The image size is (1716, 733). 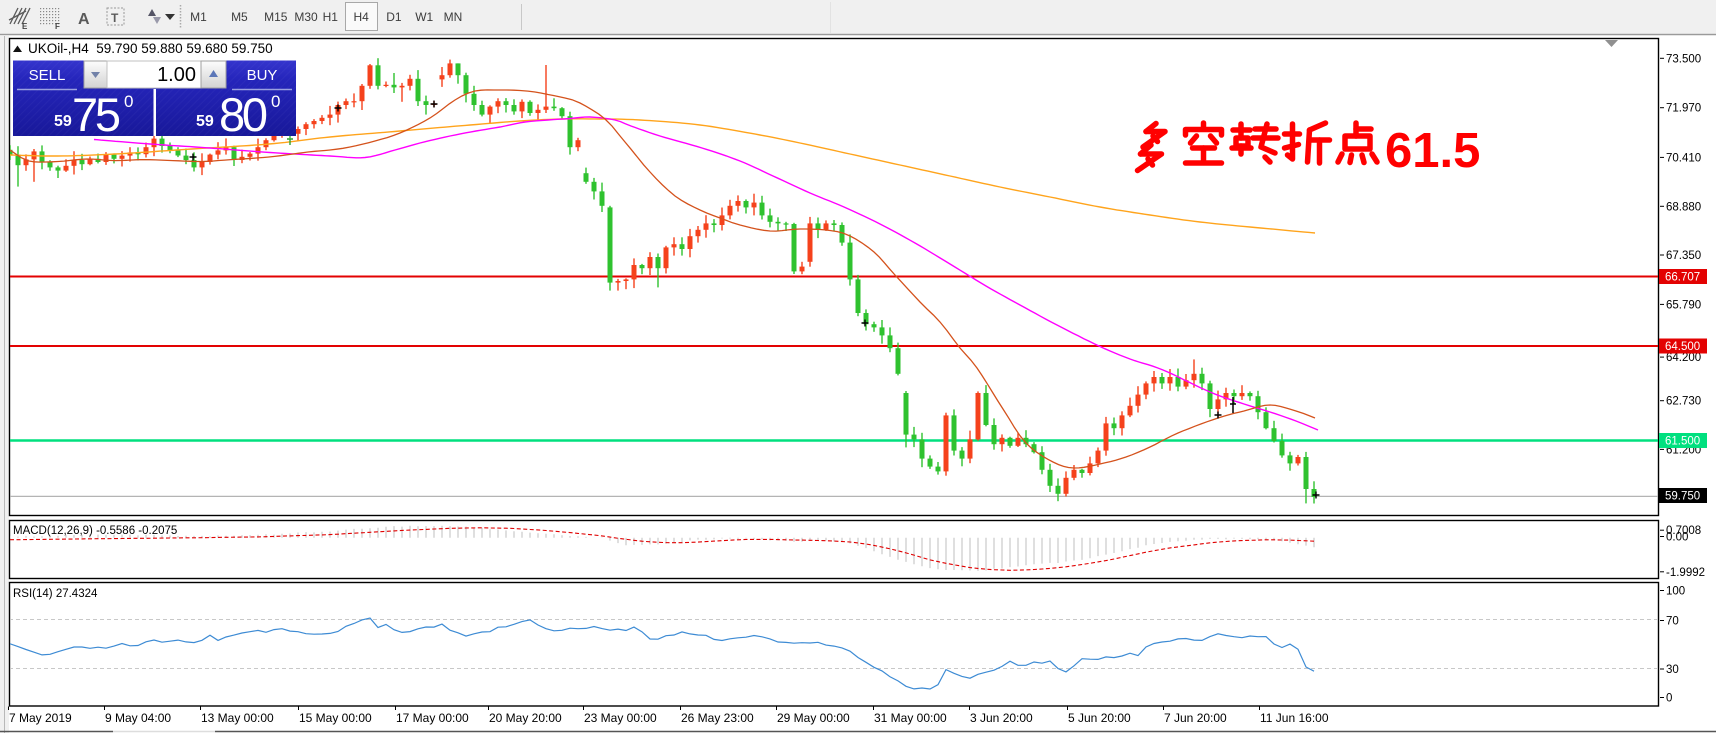 I want to click on svg-text: M5, so click(x=239, y=17).